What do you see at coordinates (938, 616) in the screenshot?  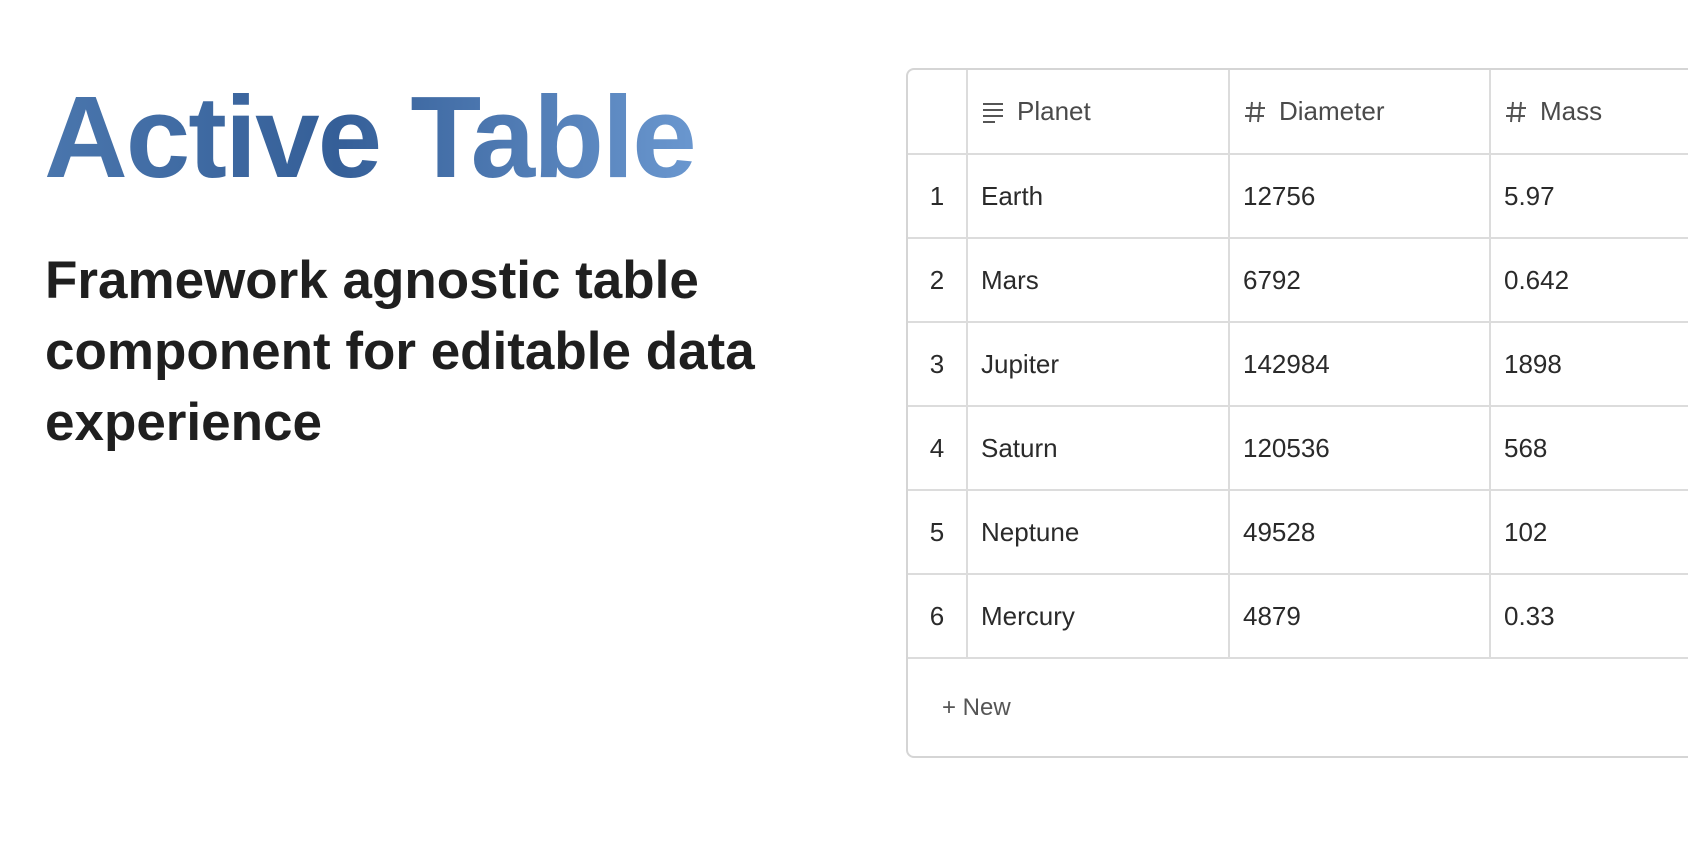 I see `row-index: 6` at bounding box center [938, 616].